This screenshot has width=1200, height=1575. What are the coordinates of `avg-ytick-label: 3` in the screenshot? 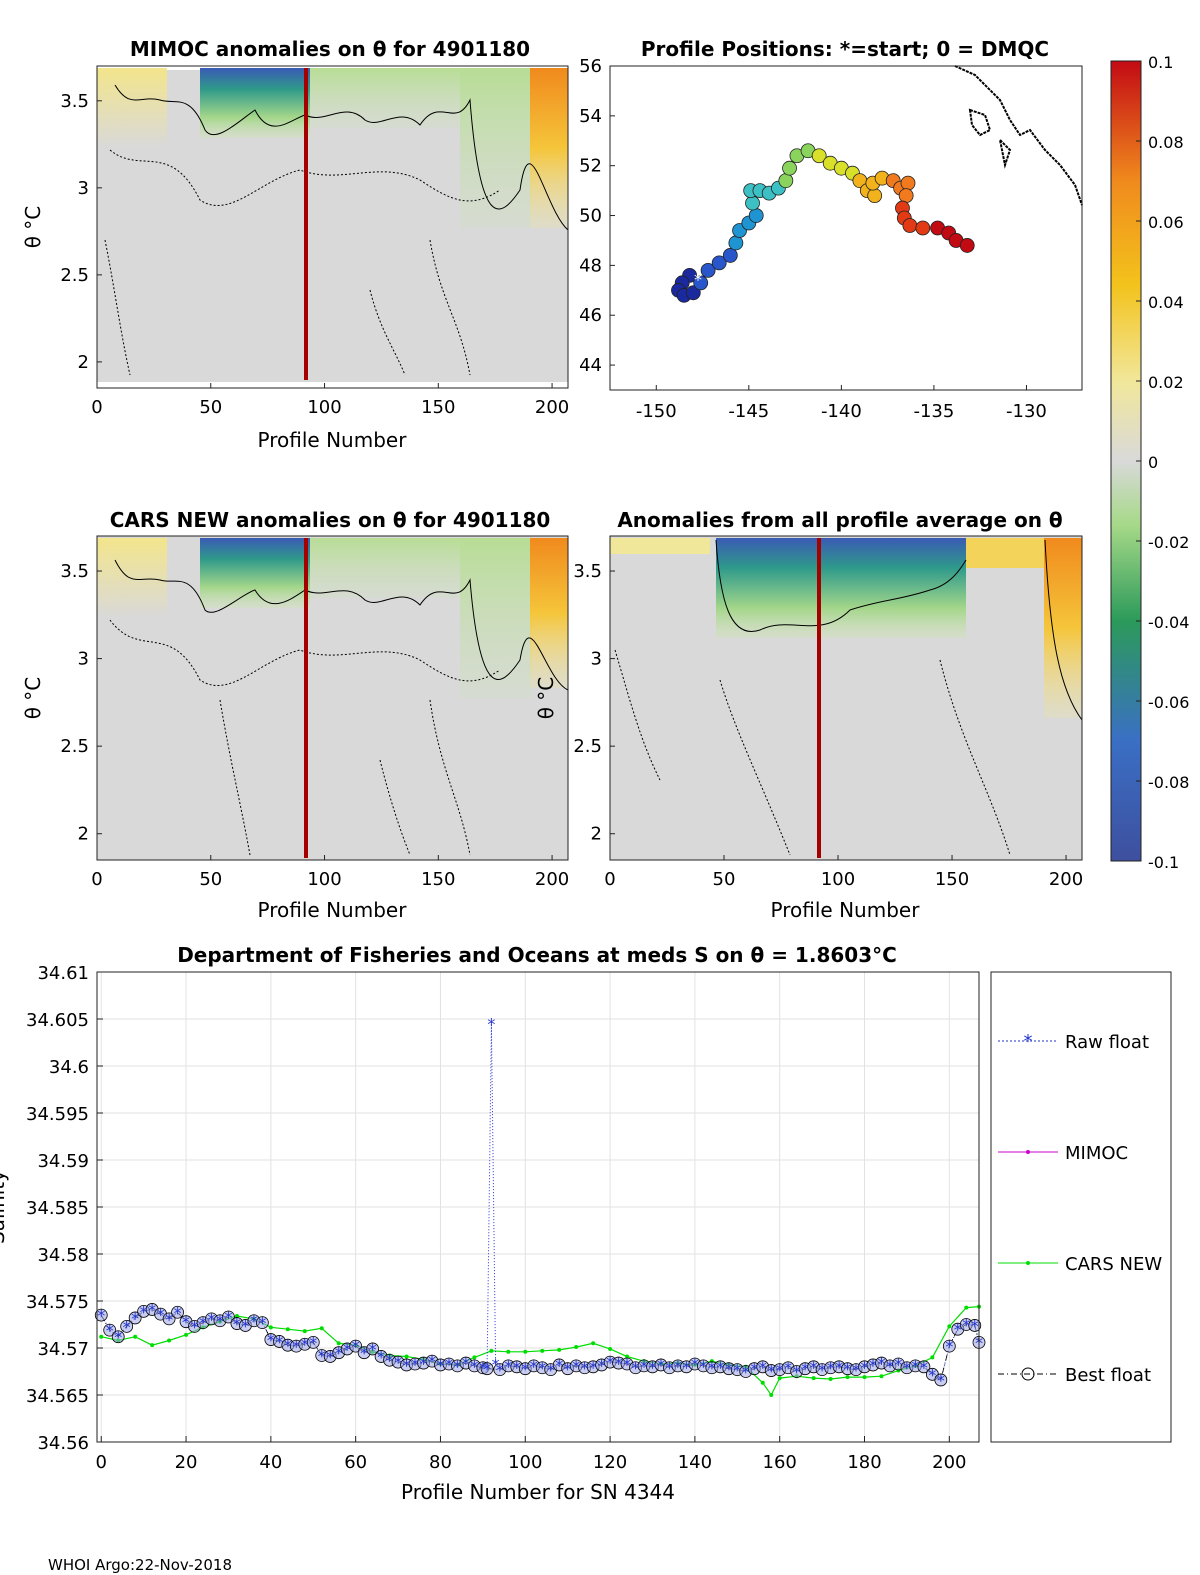 It's located at (596, 659).